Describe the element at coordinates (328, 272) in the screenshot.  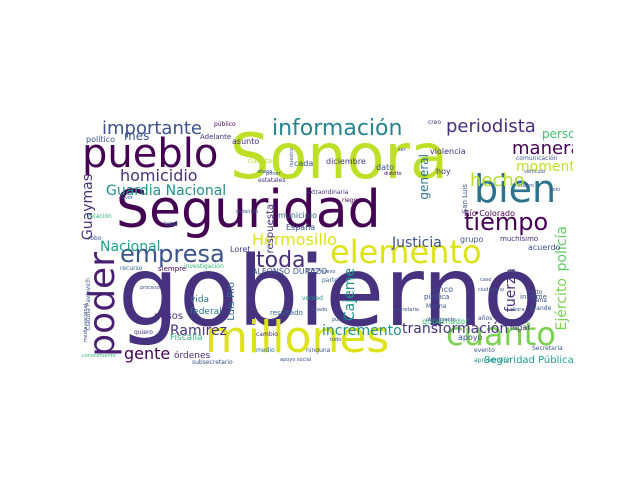
I see `cloud-word: nuevo` at that location.